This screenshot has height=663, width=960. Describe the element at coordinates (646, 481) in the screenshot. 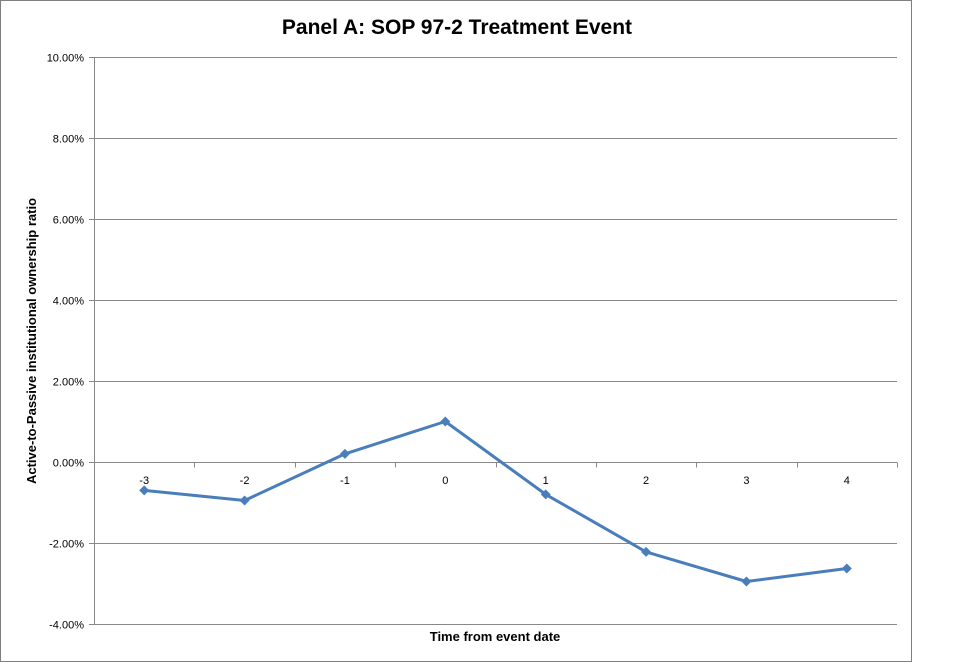

I see `x-tick-label: 2` at that location.